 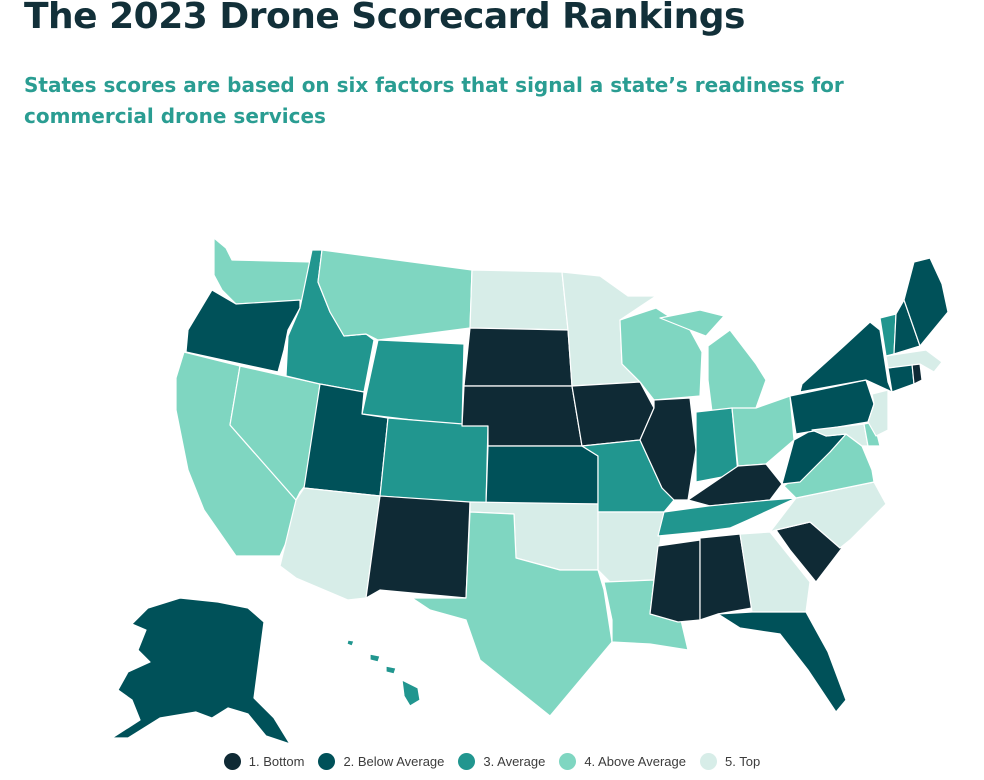 I want to click on state-new-mexico, so click(x=418, y=547).